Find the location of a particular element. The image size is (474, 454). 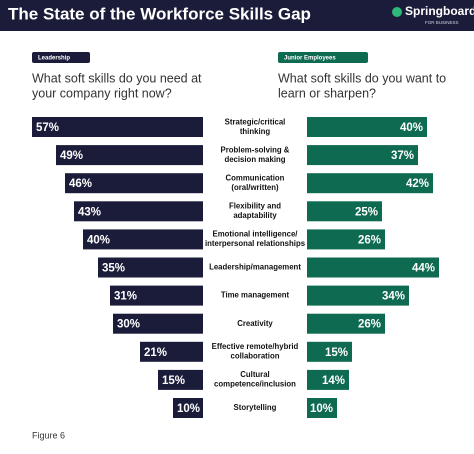

question: What soft skills do you want to is located at coordinates (362, 78).